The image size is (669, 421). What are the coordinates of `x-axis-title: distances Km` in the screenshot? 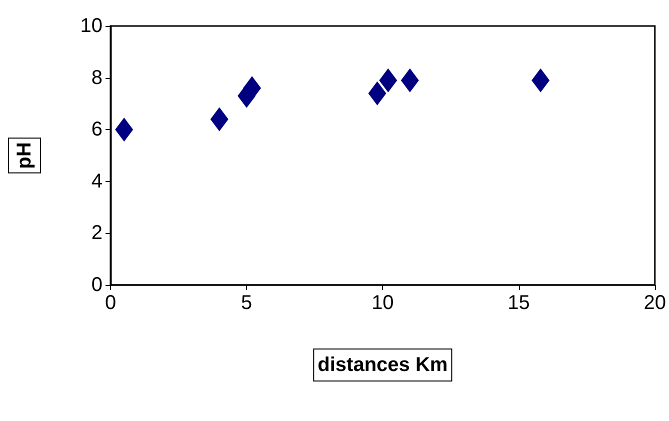 It's located at (383, 365).